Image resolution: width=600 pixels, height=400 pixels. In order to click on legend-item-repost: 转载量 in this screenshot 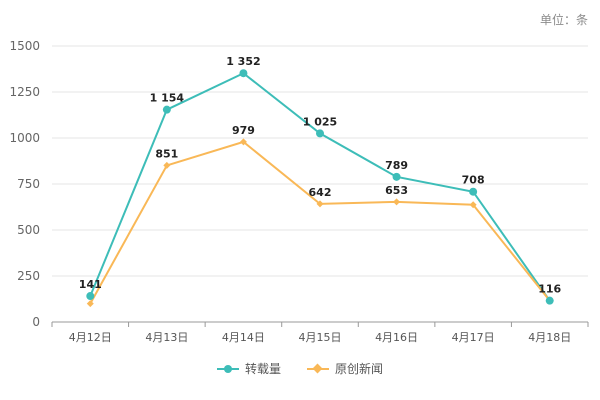, I will do `click(248, 368)`.